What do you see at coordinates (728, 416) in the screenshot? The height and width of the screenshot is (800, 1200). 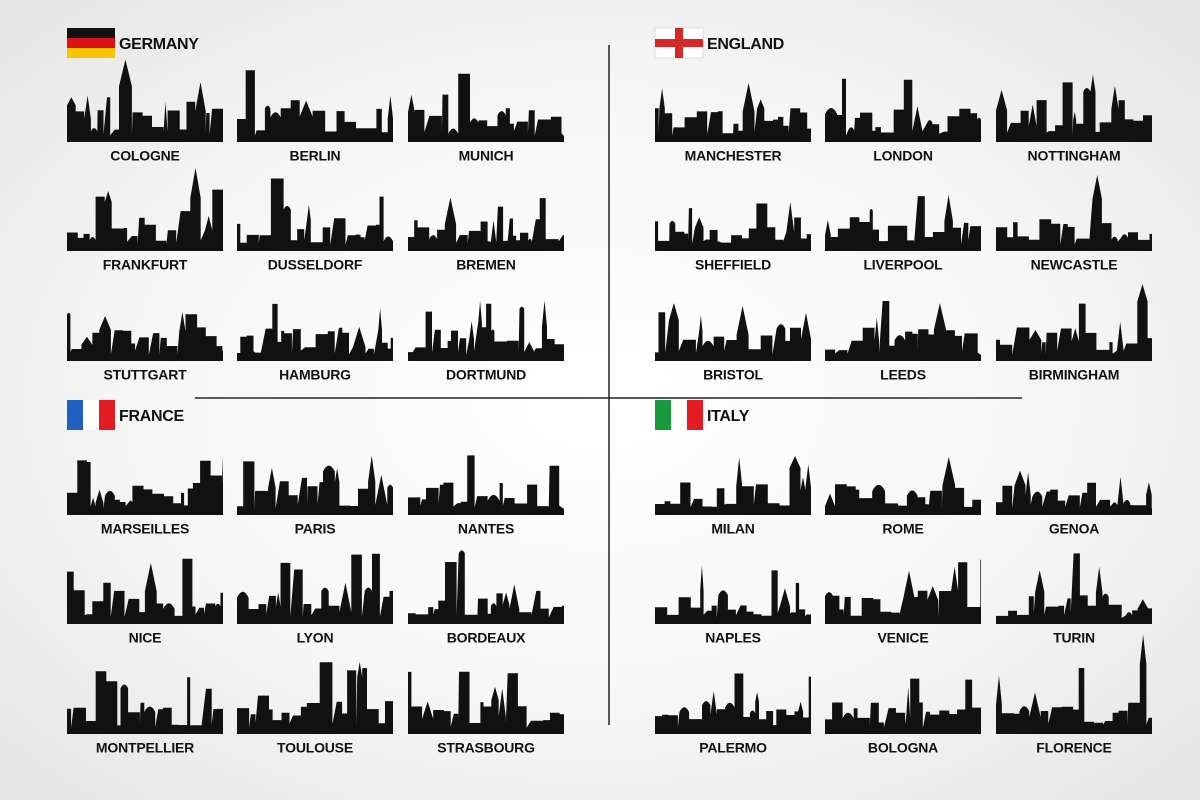 I see `country-title: ITALY` at bounding box center [728, 416].